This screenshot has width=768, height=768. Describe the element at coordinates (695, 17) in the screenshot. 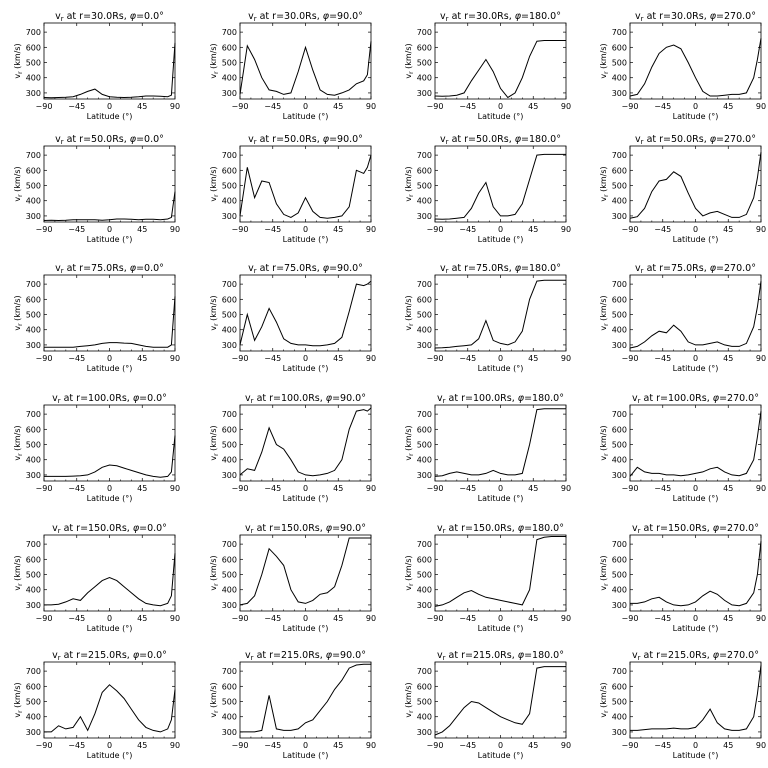

I see `panel-title: vr at r=30.0Rs, φ=270.0°` at that location.